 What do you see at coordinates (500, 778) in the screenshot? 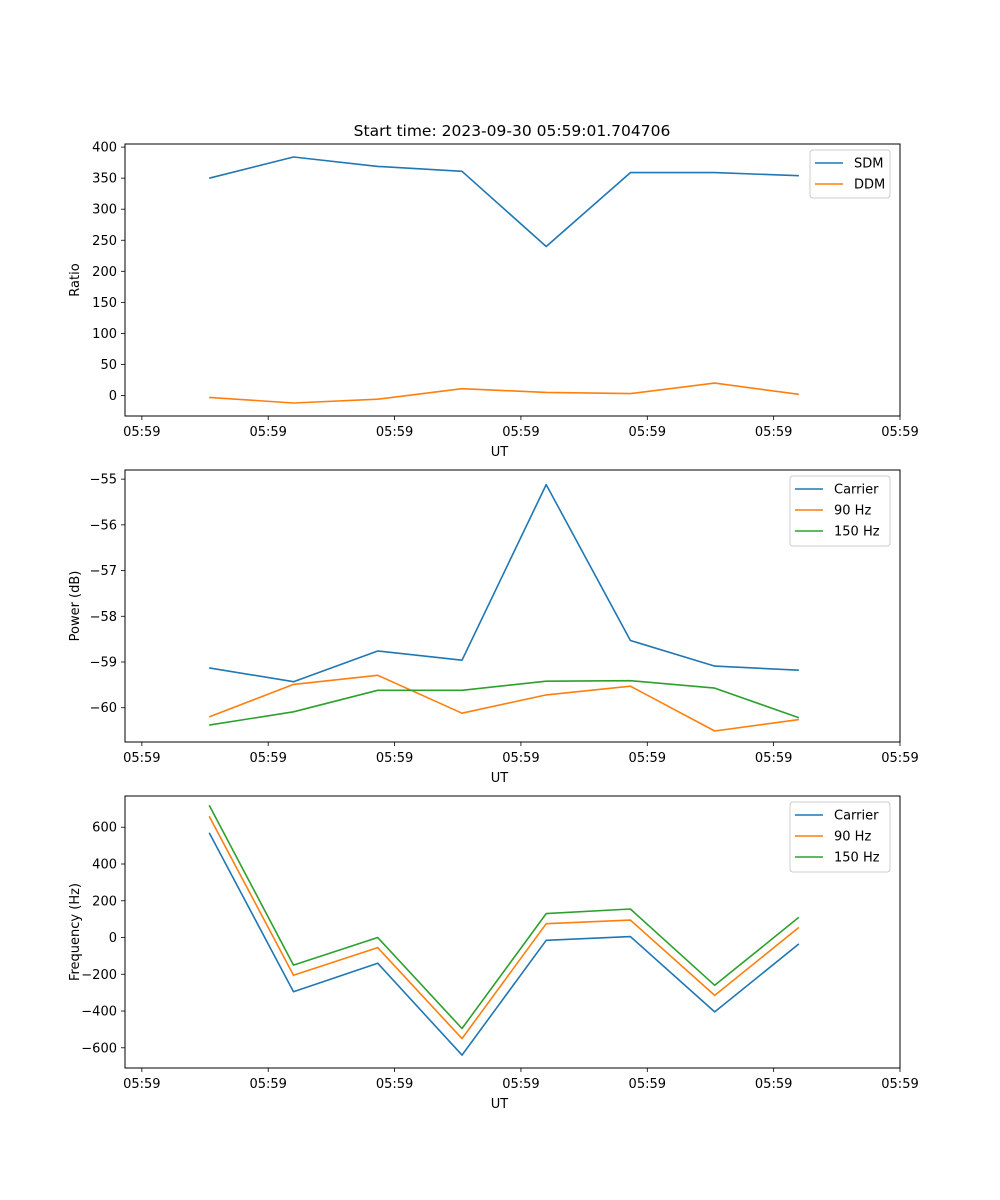
I see `power-x-axis-label: UT` at bounding box center [500, 778].